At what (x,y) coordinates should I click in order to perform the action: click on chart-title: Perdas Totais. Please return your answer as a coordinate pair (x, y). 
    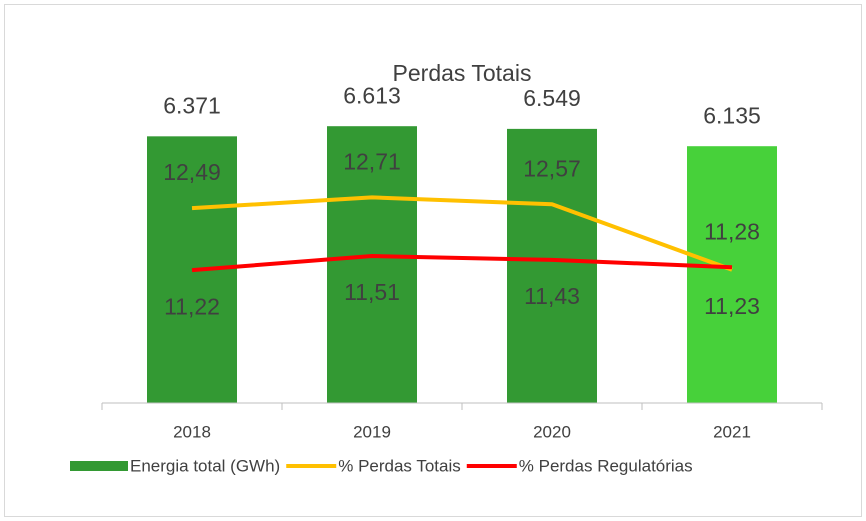
    Looking at the image, I should click on (462, 73).